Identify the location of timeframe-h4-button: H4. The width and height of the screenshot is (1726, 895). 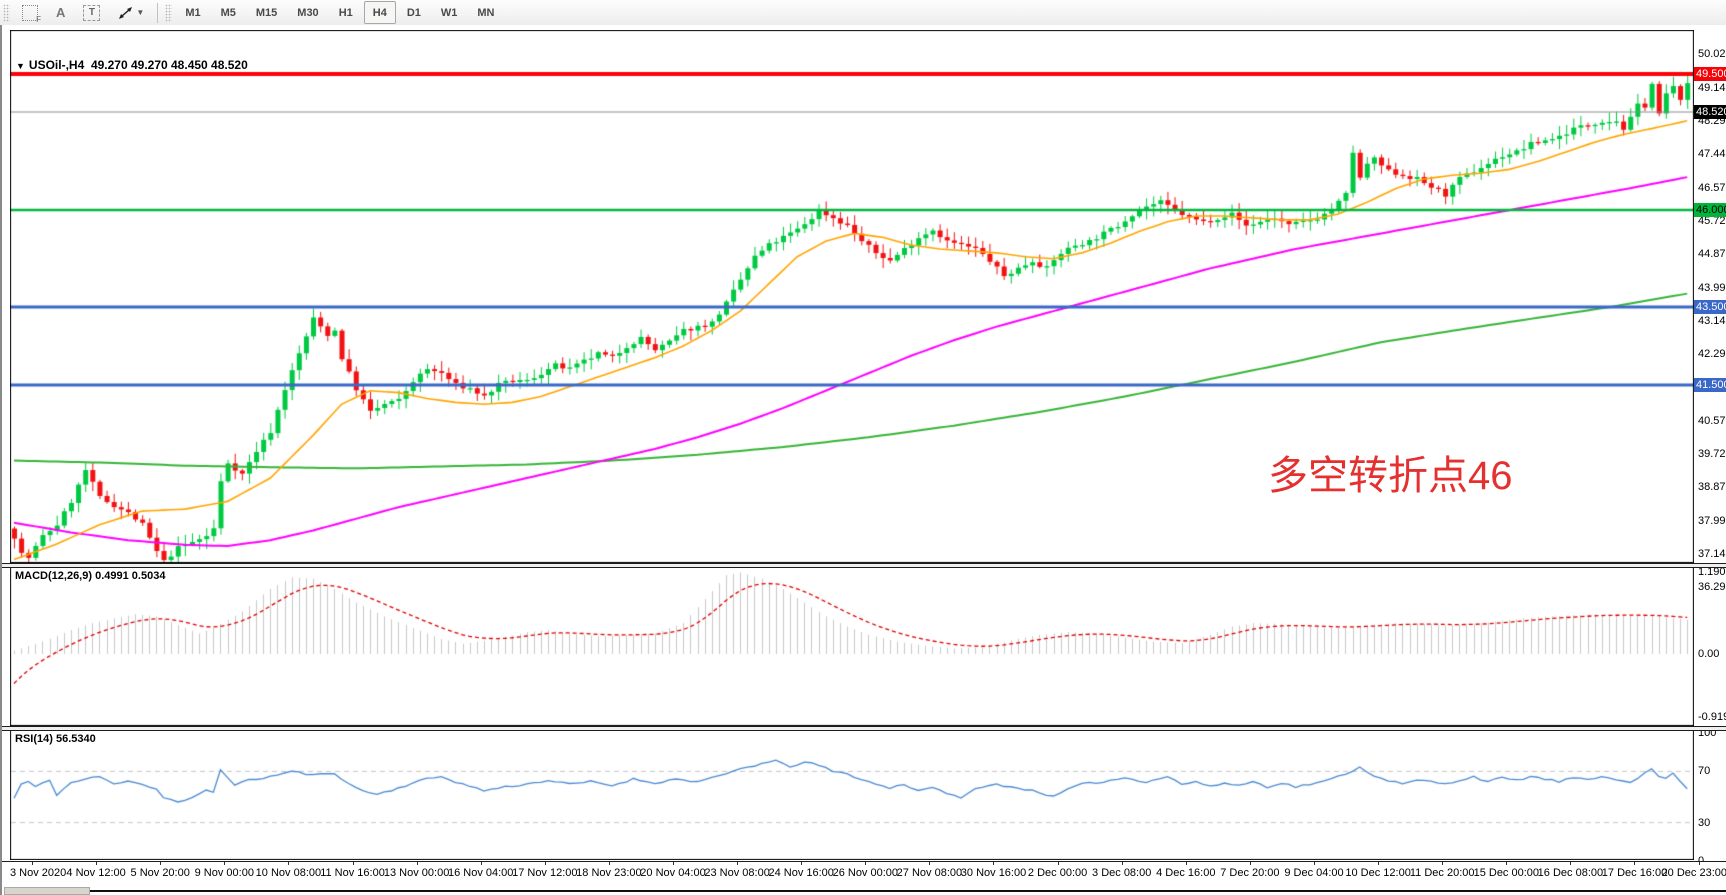
(379, 12).